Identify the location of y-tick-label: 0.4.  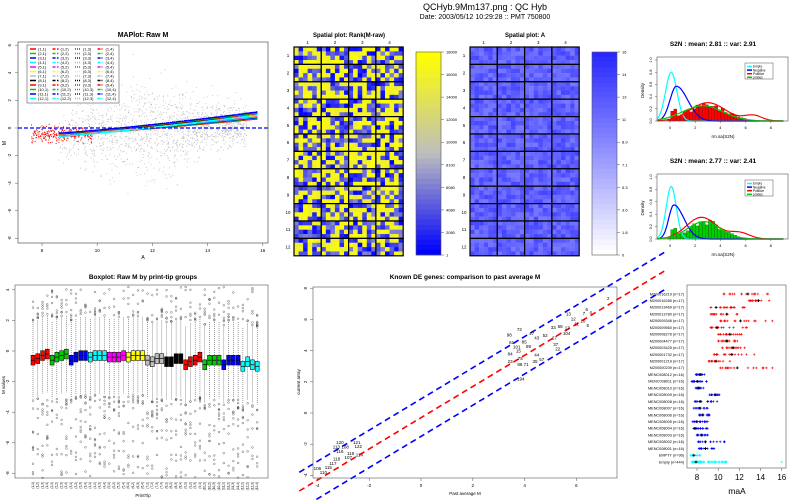
(651, 214).